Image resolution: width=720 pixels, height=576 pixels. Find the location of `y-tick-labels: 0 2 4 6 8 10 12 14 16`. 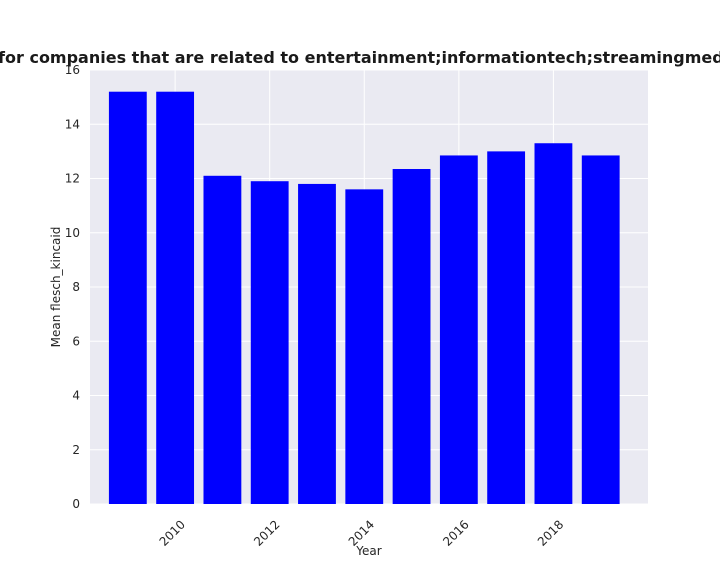

y-tick-labels: 0 2 4 6 8 10 12 14 16 is located at coordinates (72, 287).